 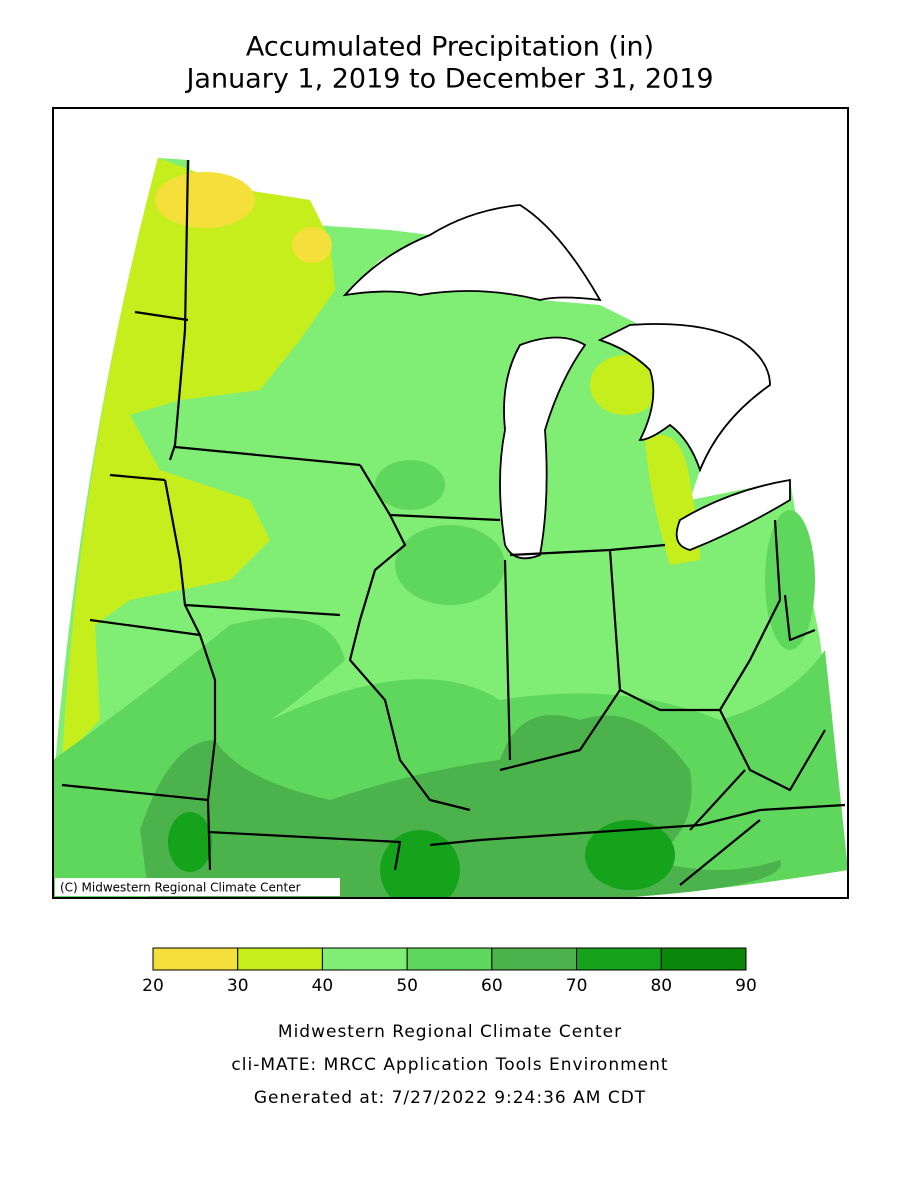 I want to click on legend-tick-label: 40, so click(x=323, y=986).